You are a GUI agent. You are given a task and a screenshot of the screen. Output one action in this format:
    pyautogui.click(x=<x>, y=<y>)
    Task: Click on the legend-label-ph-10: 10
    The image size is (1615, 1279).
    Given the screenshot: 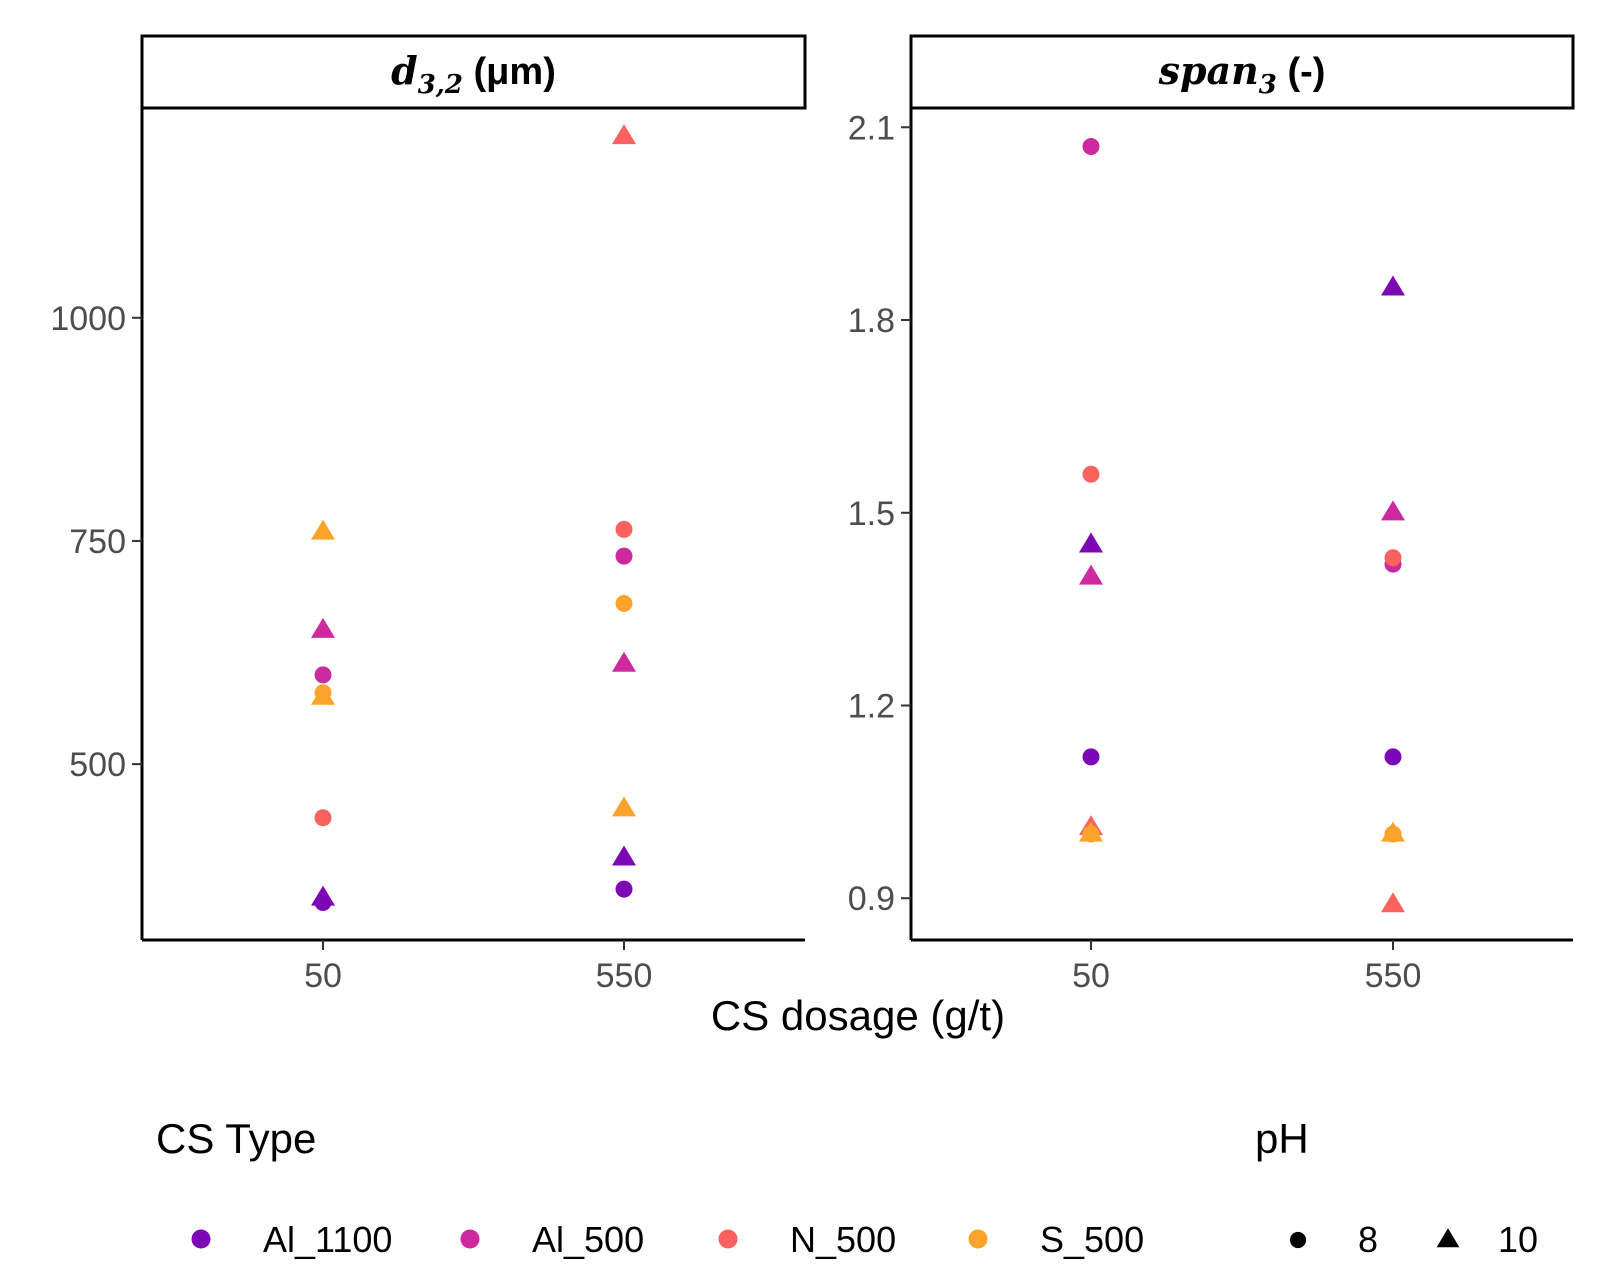 What is the action you would take?
    pyautogui.click(x=1518, y=1239)
    